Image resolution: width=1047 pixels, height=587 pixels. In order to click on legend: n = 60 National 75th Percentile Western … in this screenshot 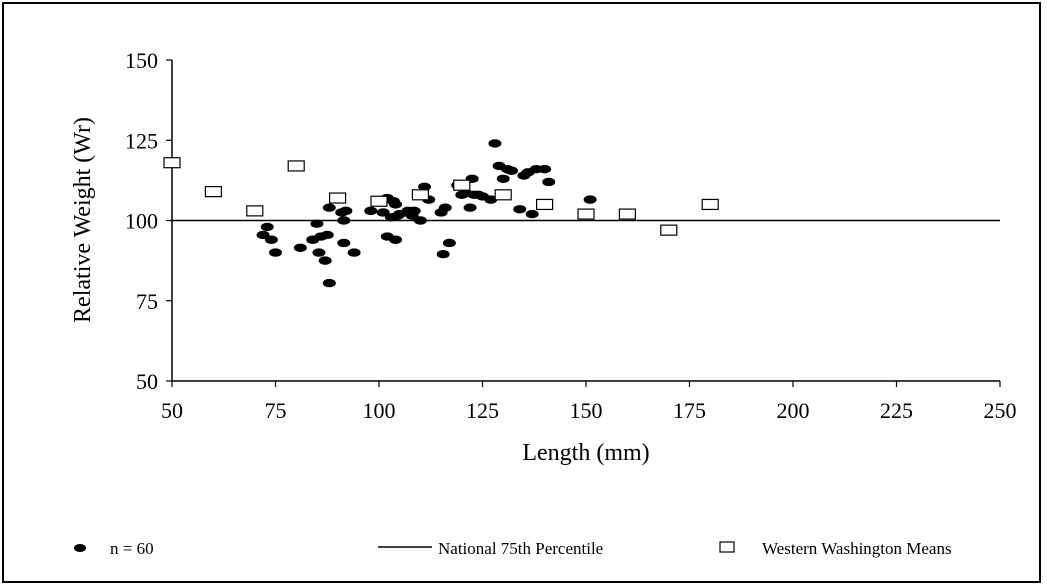, I will do `click(513, 548)`.